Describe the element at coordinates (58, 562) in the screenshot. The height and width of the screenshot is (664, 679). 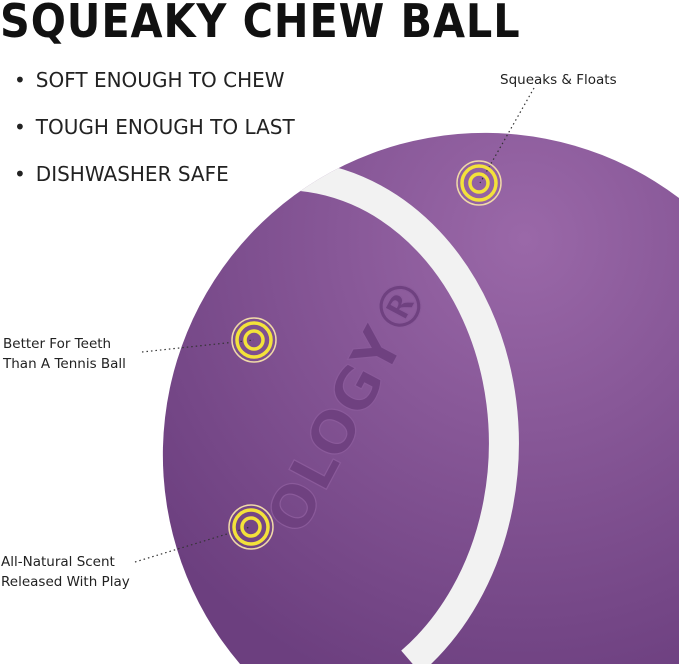
I see `callout-line: All-Natural Scent` at that location.